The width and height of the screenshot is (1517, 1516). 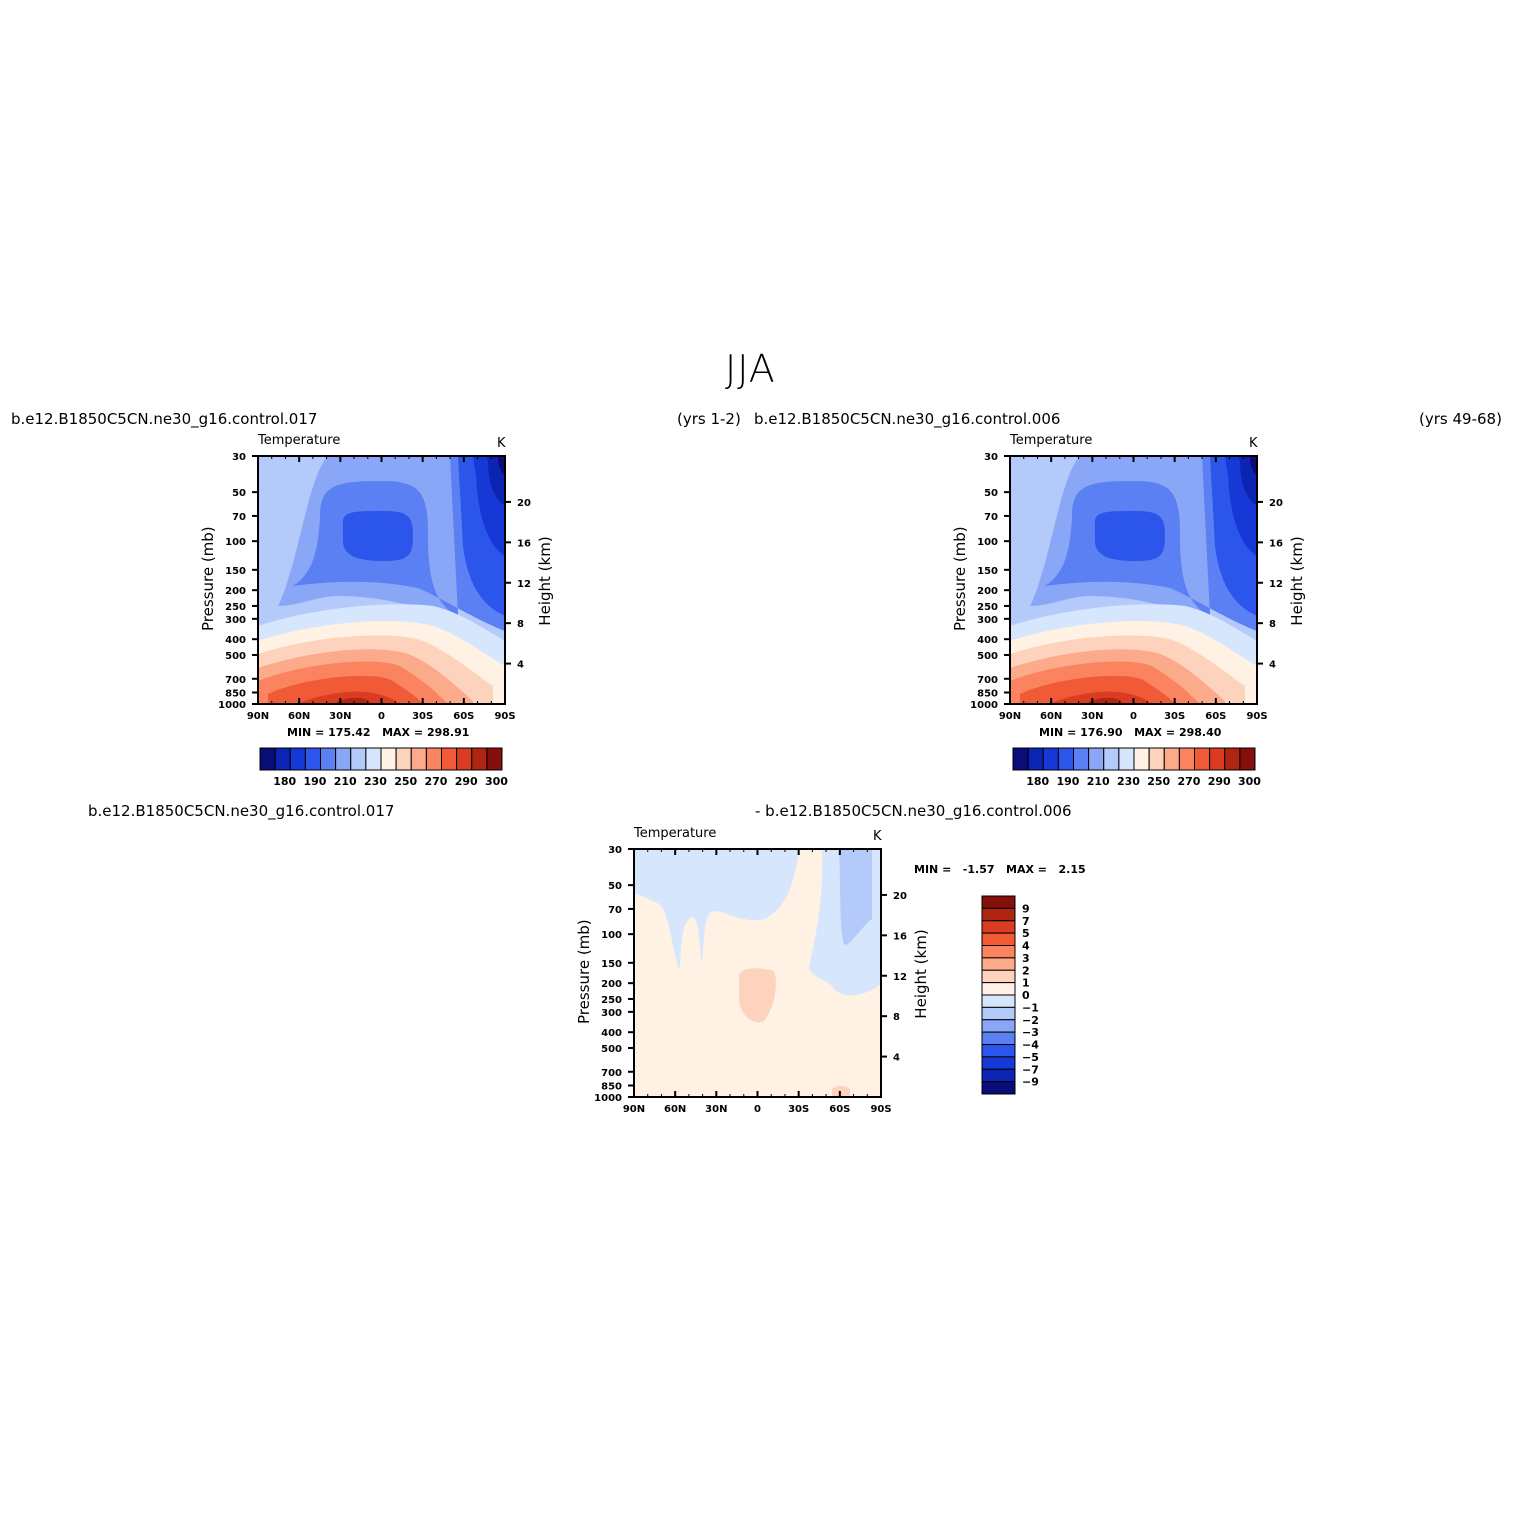 What do you see at coordinates (987, 694) in the screenshot?
I see `top-right-ytick-label: 850` at bounding box center [987, 694].